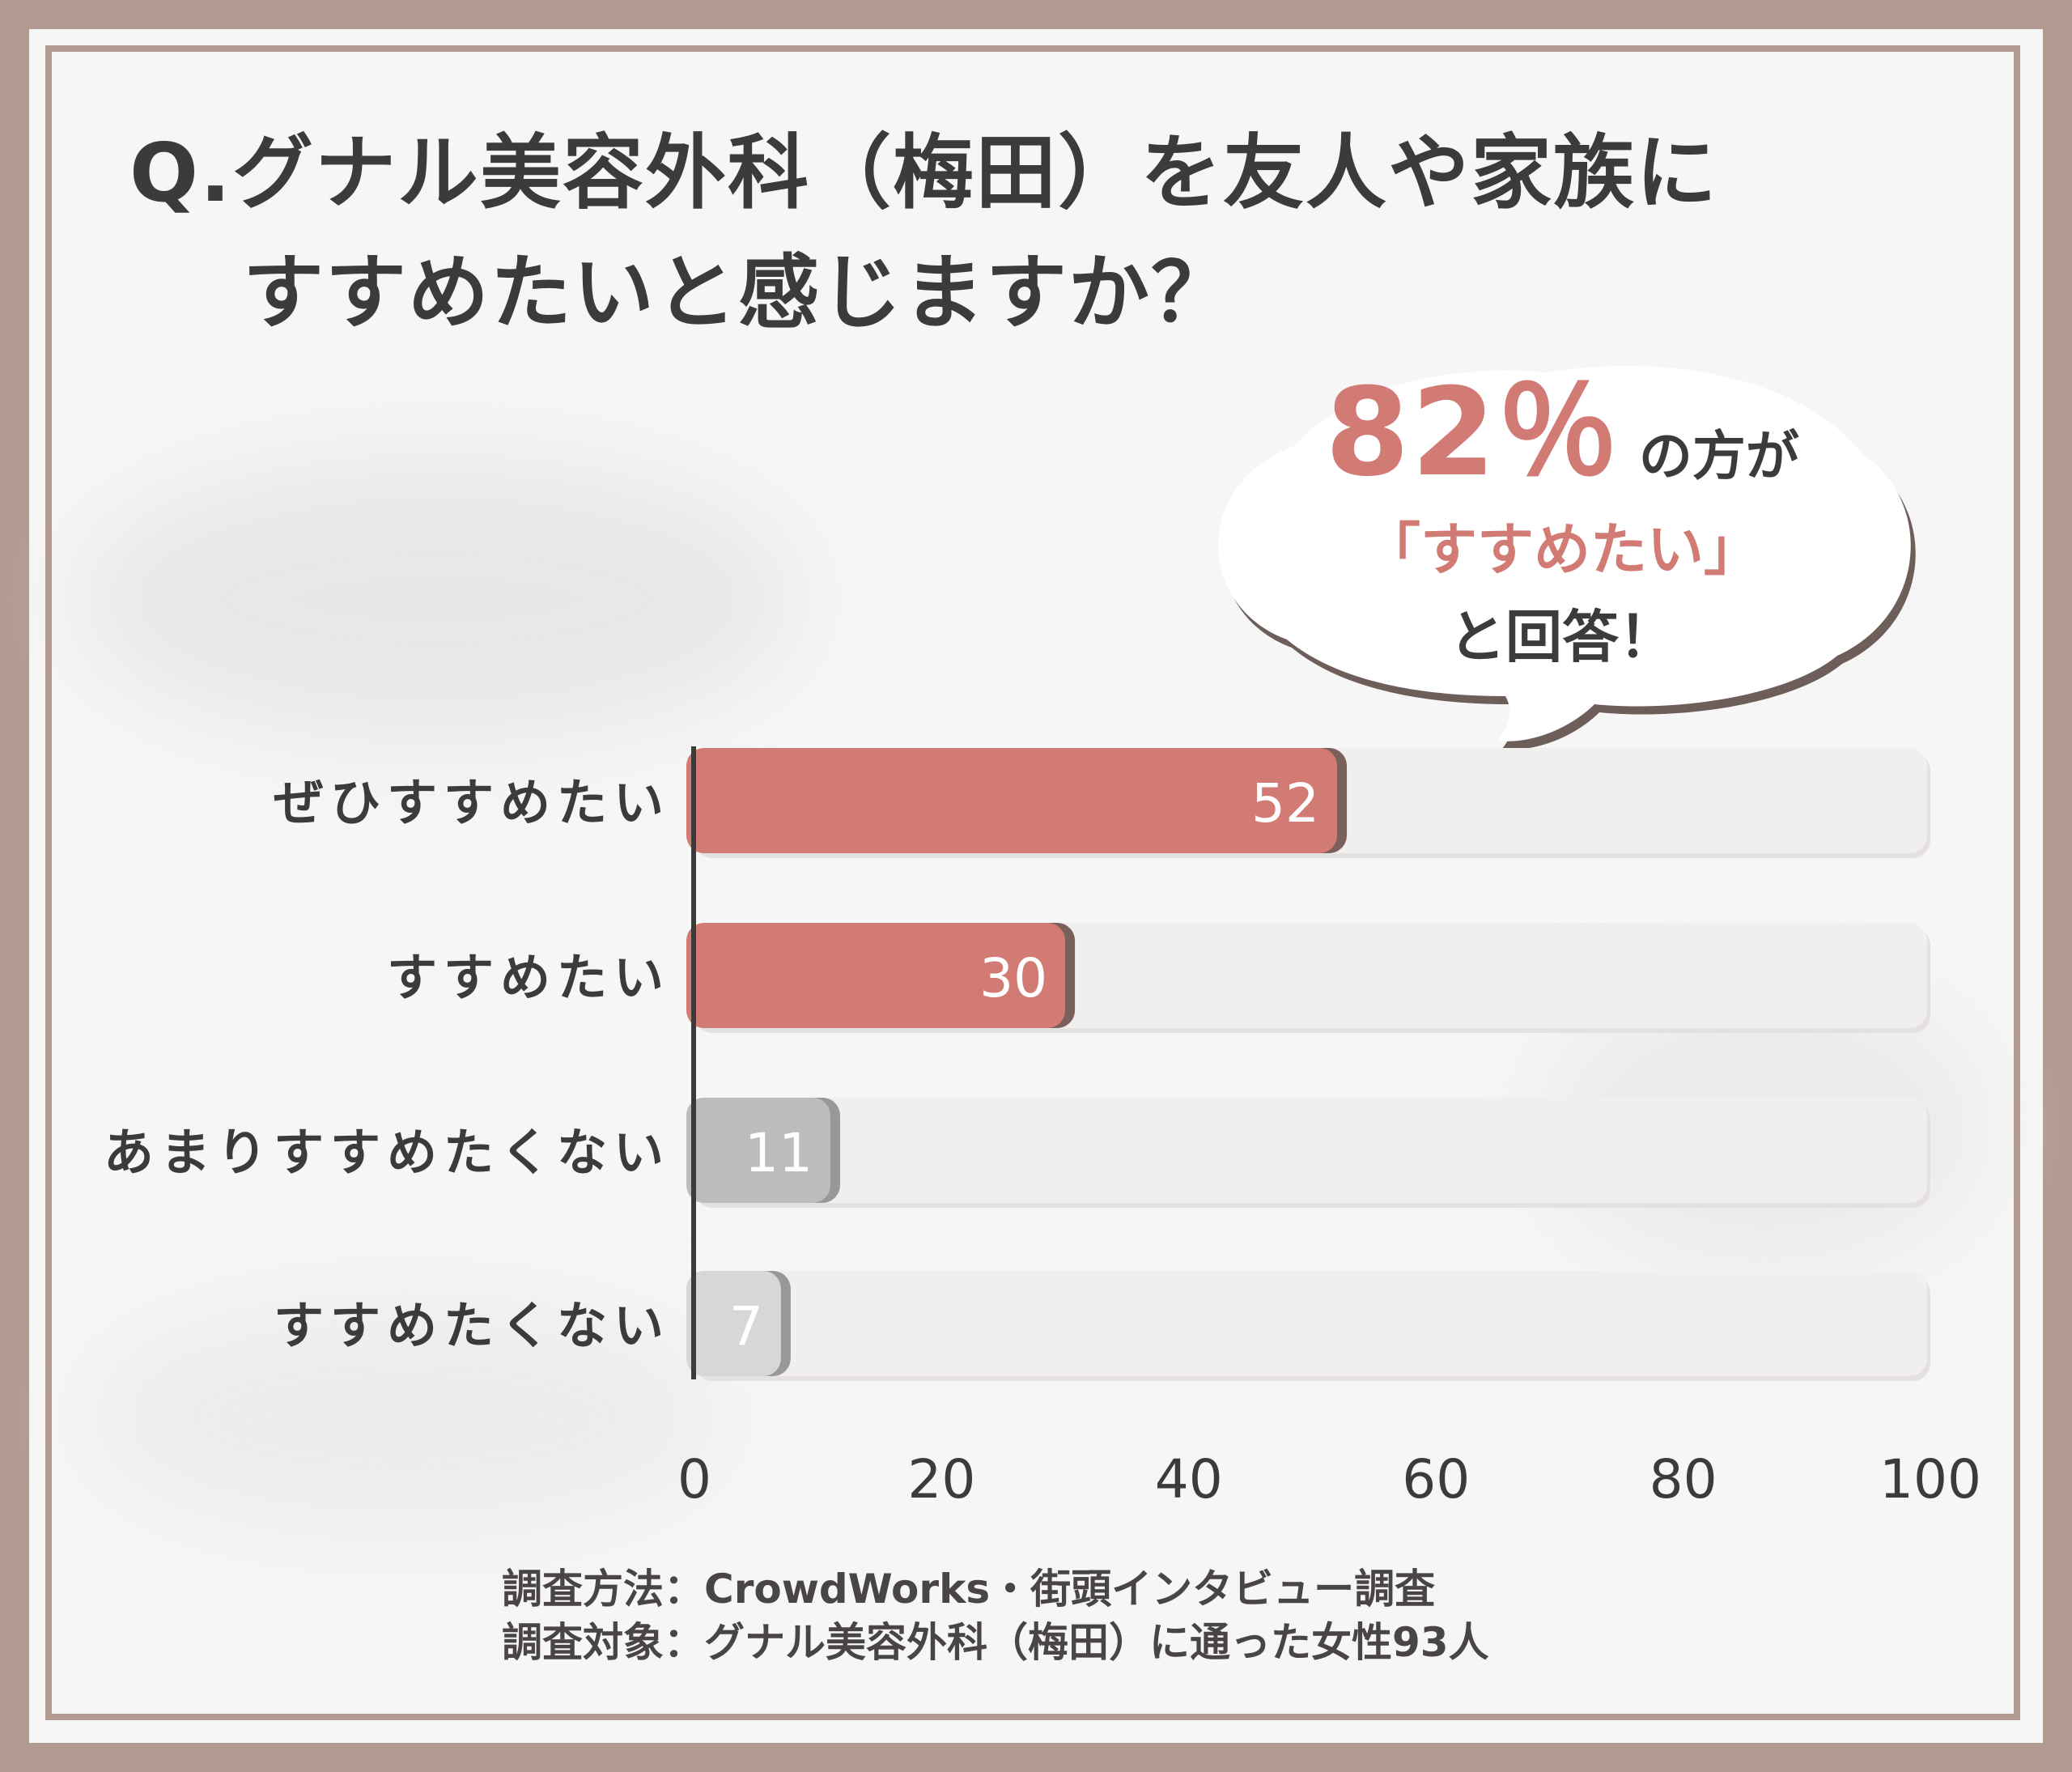 The height and width of the screenshot is (1772, 2072). What do you see at coordinates (969, 1590) in the screenshot?
I see `footnote-method: 調査方法：CrowdWorks・街頭インタビュー調査` at bounding box center [969, 1590].